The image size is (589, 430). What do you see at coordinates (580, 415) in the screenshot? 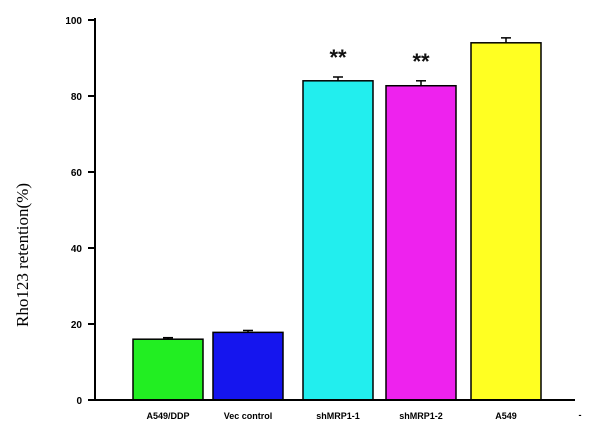
I see `x-tick-label: -` at bounding box center [580, 415].